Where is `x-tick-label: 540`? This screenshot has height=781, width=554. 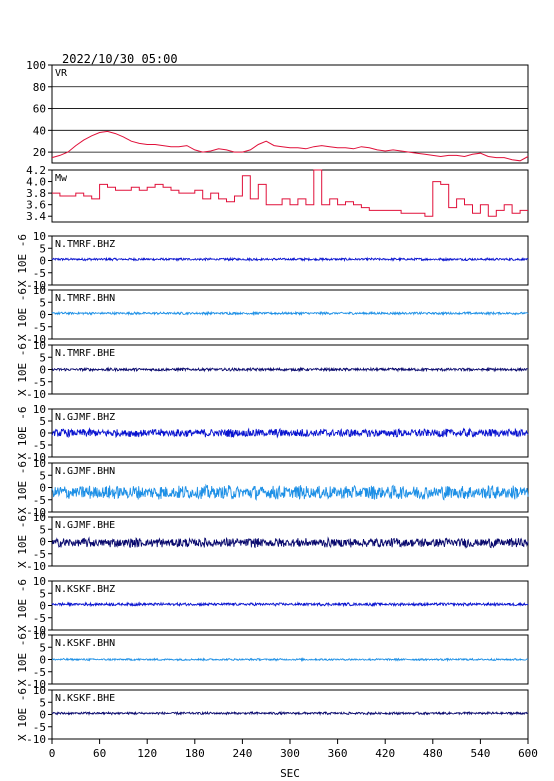
x-tick-label: 540 is located at coordinates (480, 753).